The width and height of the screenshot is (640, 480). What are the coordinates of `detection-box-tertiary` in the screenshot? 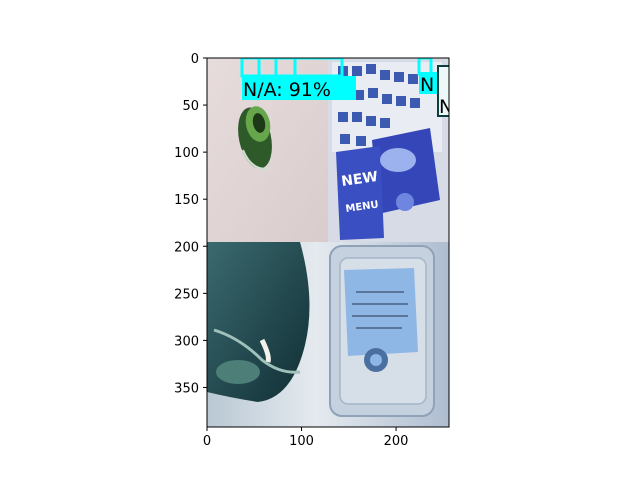 It's located at (443, 91).